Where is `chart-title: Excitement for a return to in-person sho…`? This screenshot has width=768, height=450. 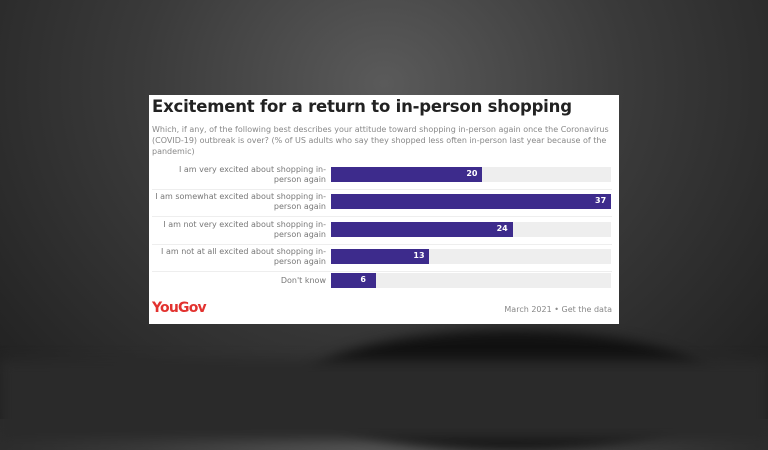
chart-title: Excitement for a return to in-person sho… is located at coordinates (362, 106).